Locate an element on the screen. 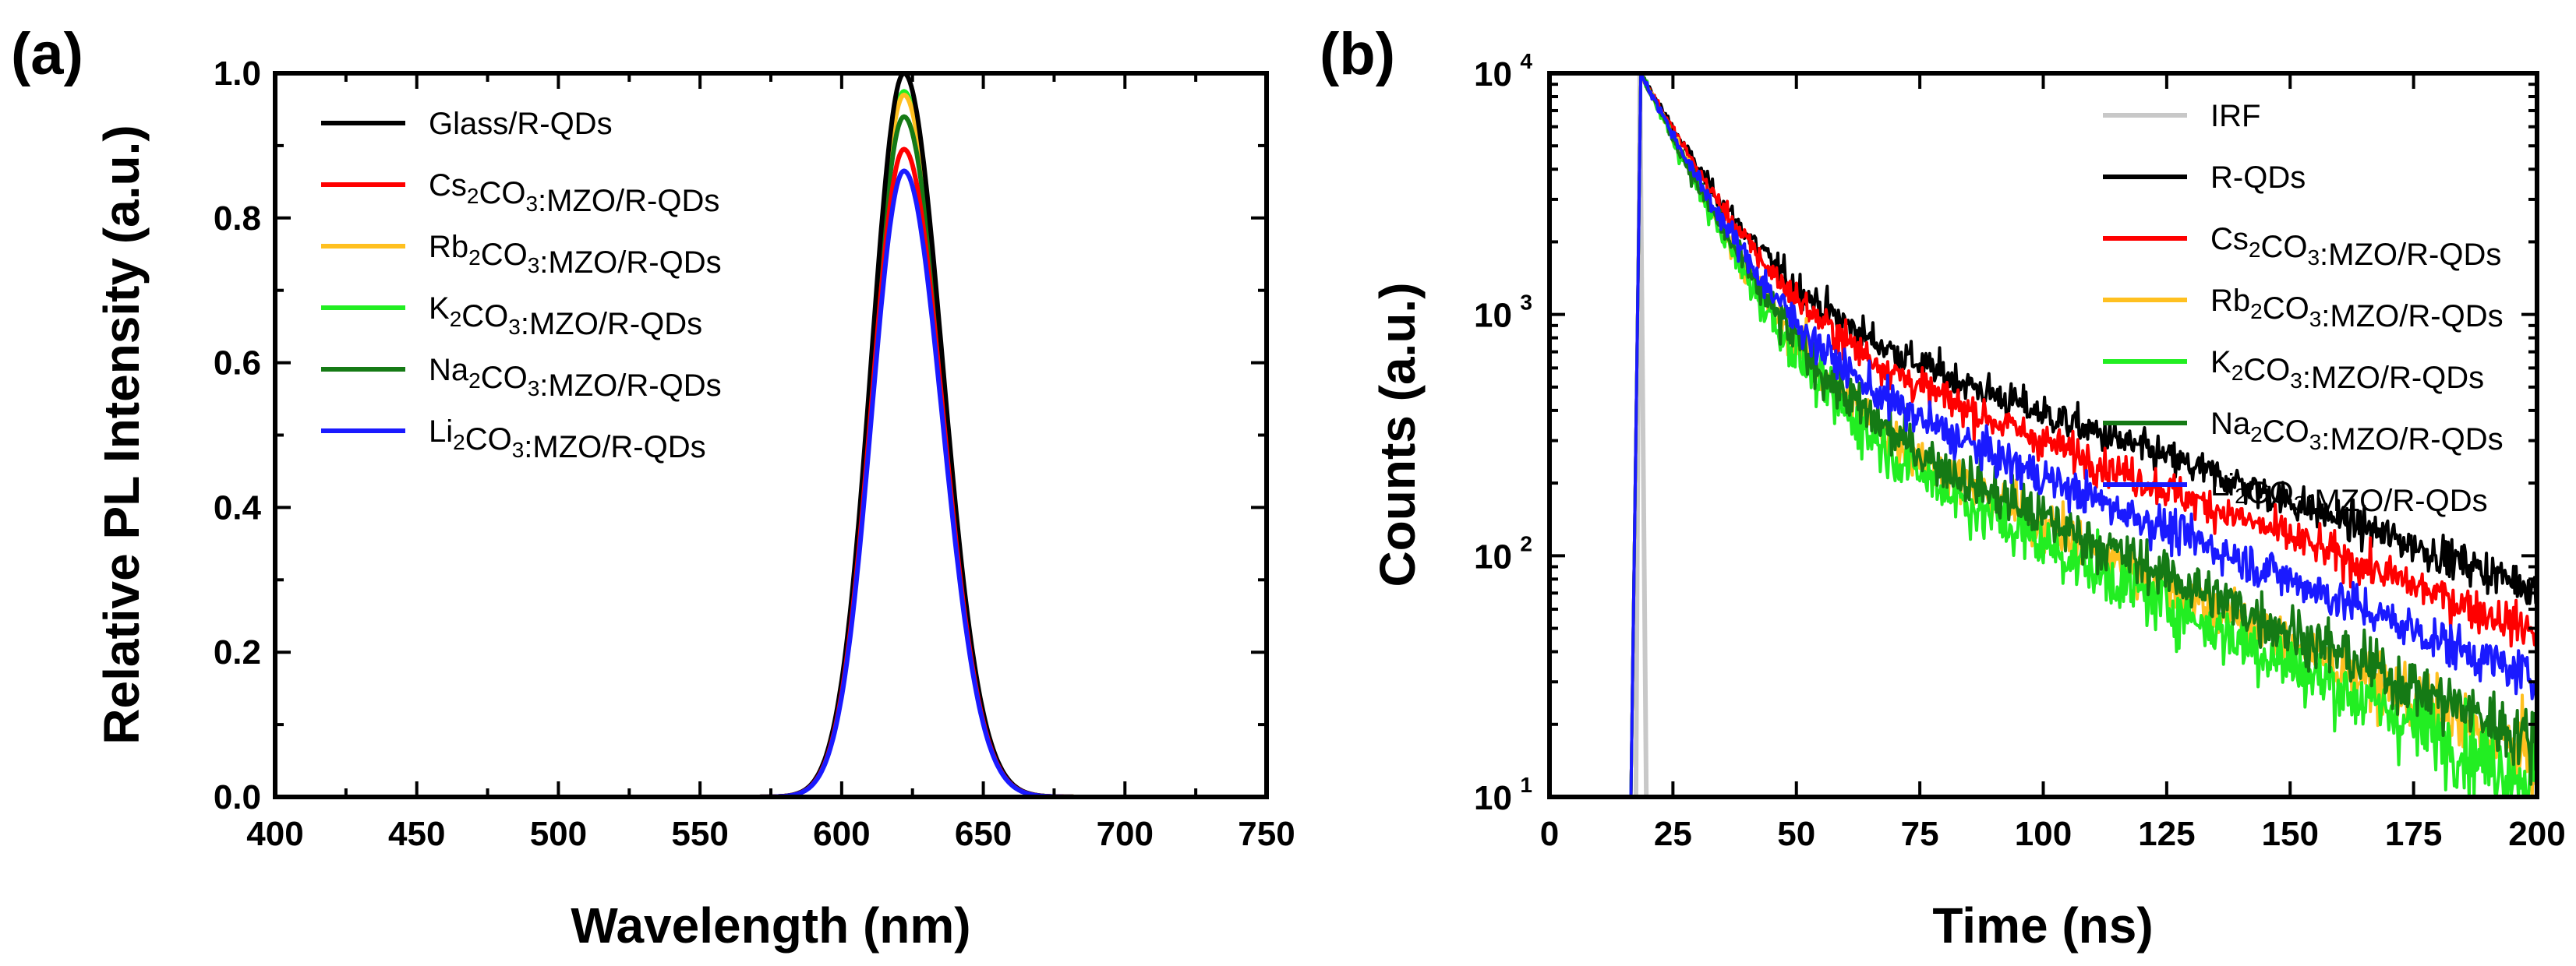 The width and height of the screenshot is (2576, 966). panel-a-ytick-label: 1.0 is located at coordinates (237, 74).